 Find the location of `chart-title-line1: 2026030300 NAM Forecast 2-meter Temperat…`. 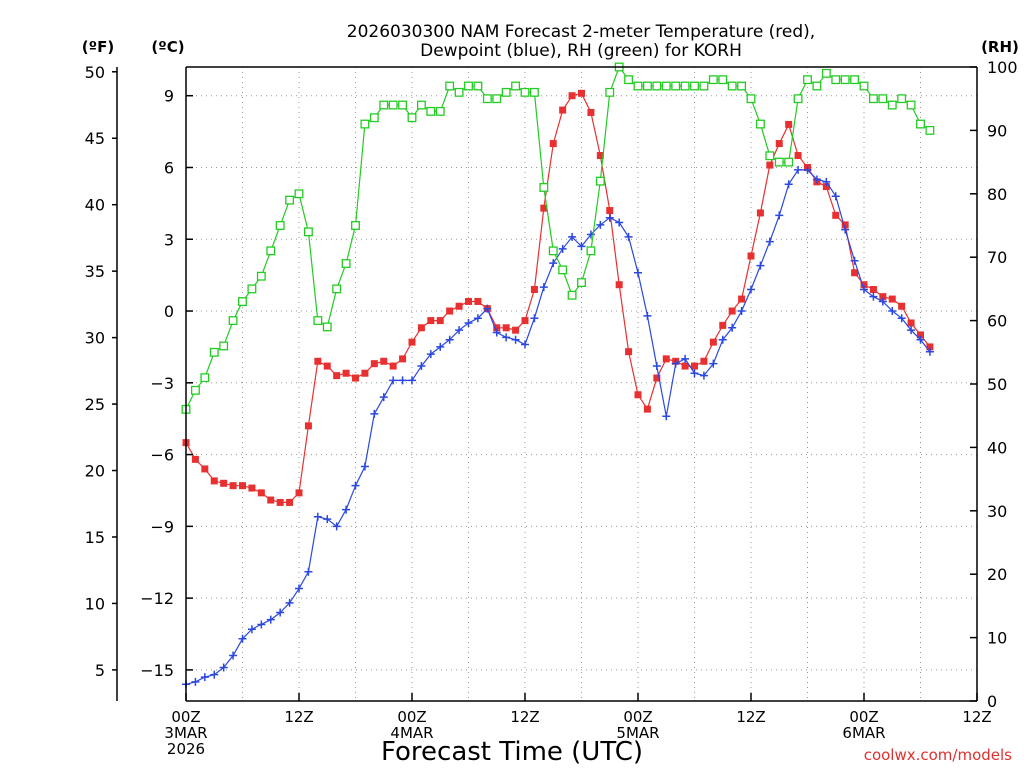

chart-title-line1: 2026030300 NAM Forecast 2-meter Temperat… is located at coordinates (581, 32).